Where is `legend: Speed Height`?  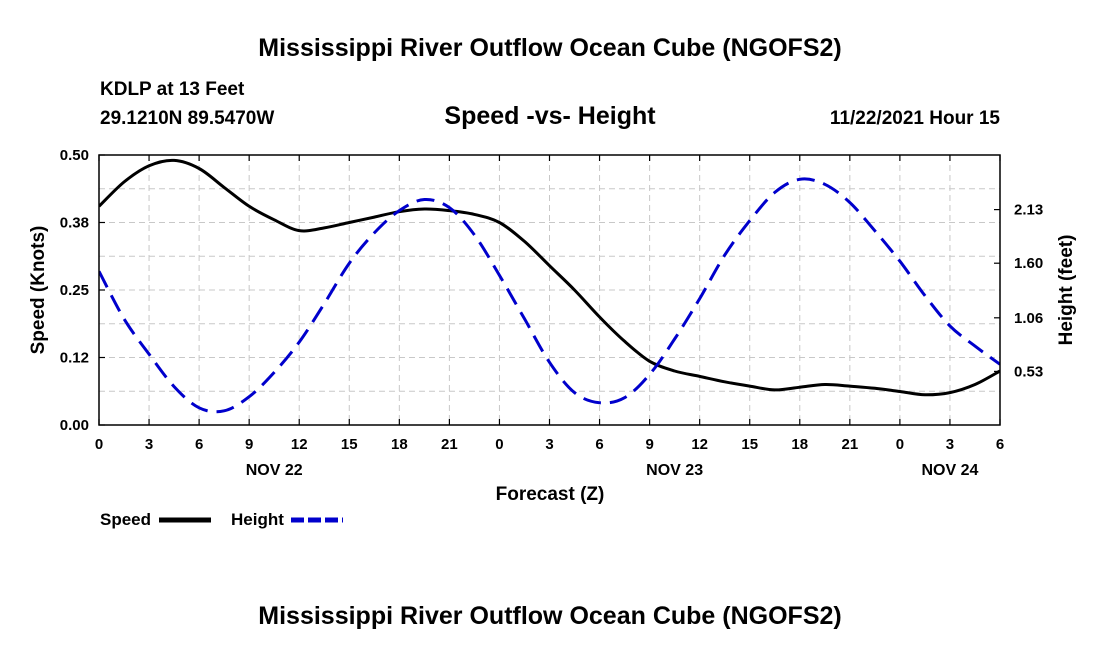 legend: Speed Height is located at coordinates (221, 519).